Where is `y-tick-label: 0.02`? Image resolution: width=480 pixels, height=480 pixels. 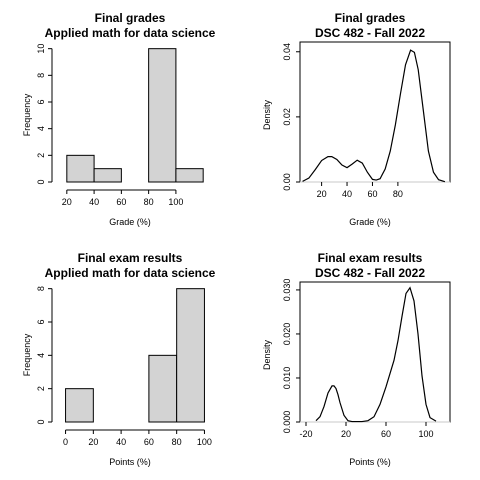
y-tick-label: 0.02 is located at coordinates (287, 117).